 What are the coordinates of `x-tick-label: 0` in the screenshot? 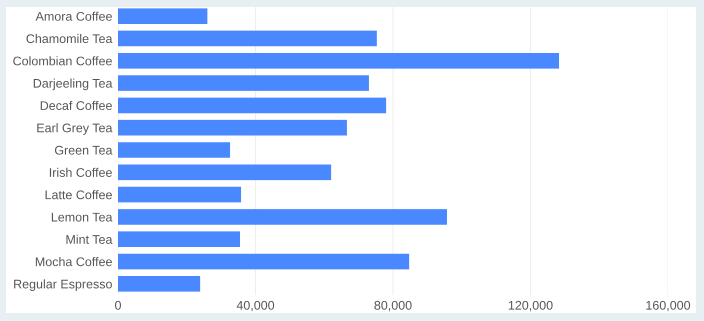 It's located at (118, 305).